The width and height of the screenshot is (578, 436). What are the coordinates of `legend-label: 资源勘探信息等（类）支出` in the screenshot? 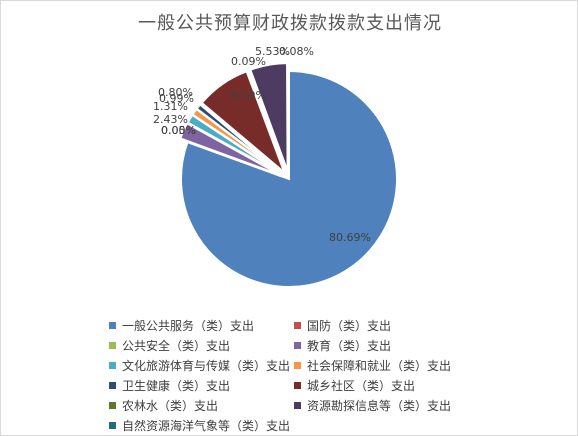 It's located at (379, 406).